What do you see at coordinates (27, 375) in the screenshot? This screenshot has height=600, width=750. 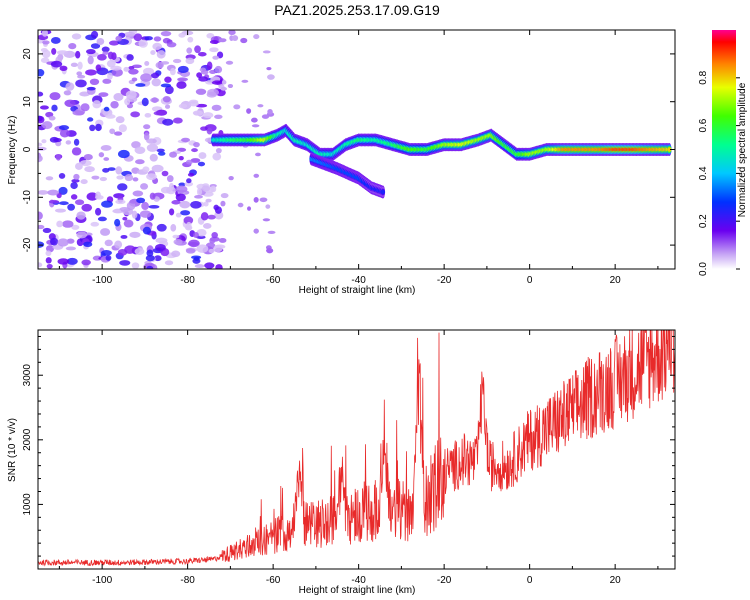 I see `y-tick-label: 3000` at bounding box center [27, 375].